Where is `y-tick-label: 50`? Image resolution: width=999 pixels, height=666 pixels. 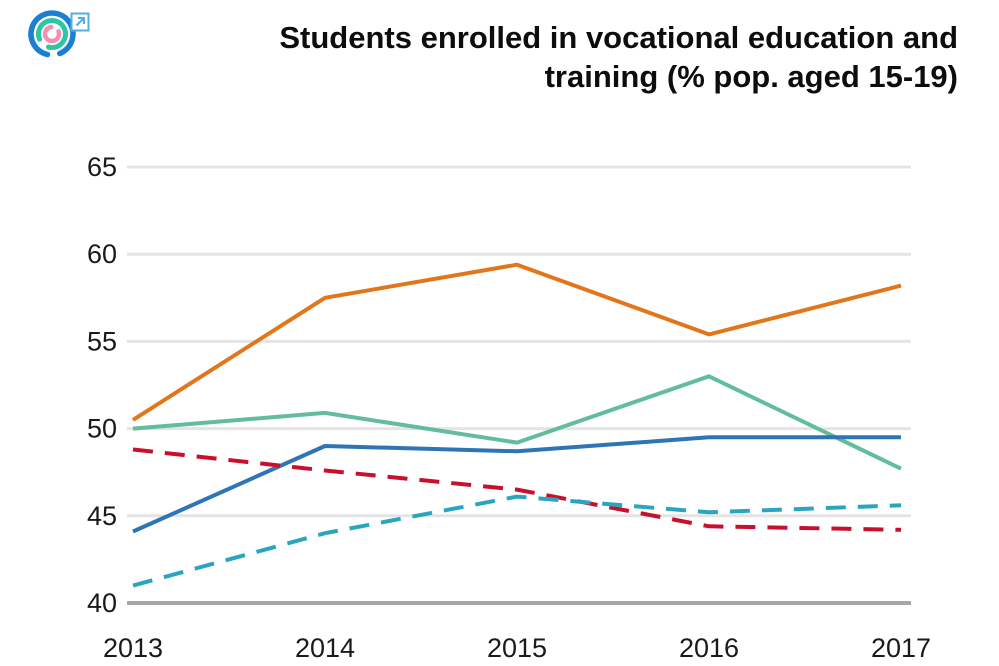 y-tick-label: 50 is located at coordinates (102, 429).